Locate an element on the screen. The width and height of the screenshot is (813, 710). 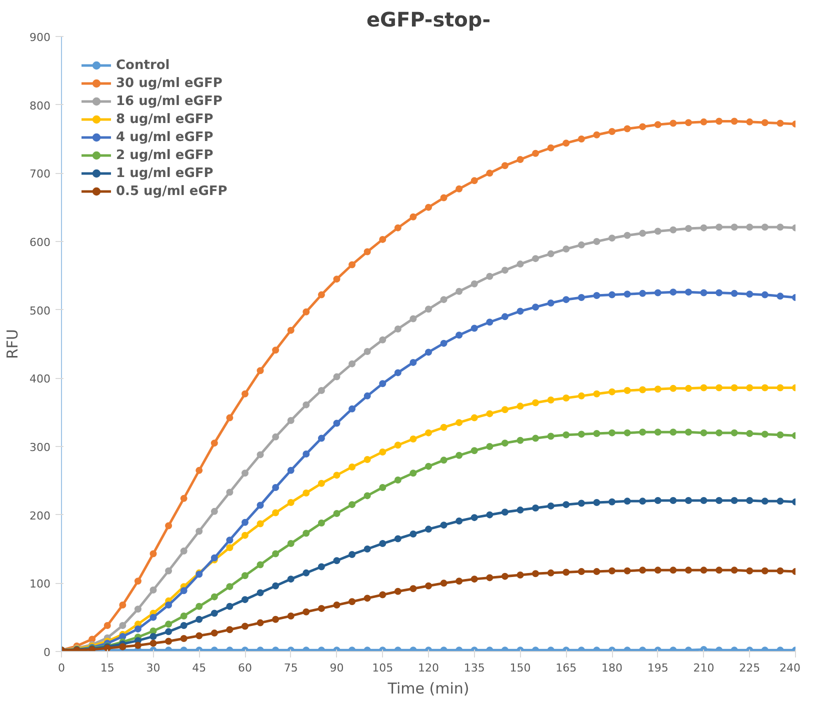
y-tick-label: 300 is located at coordinates (40, 447).